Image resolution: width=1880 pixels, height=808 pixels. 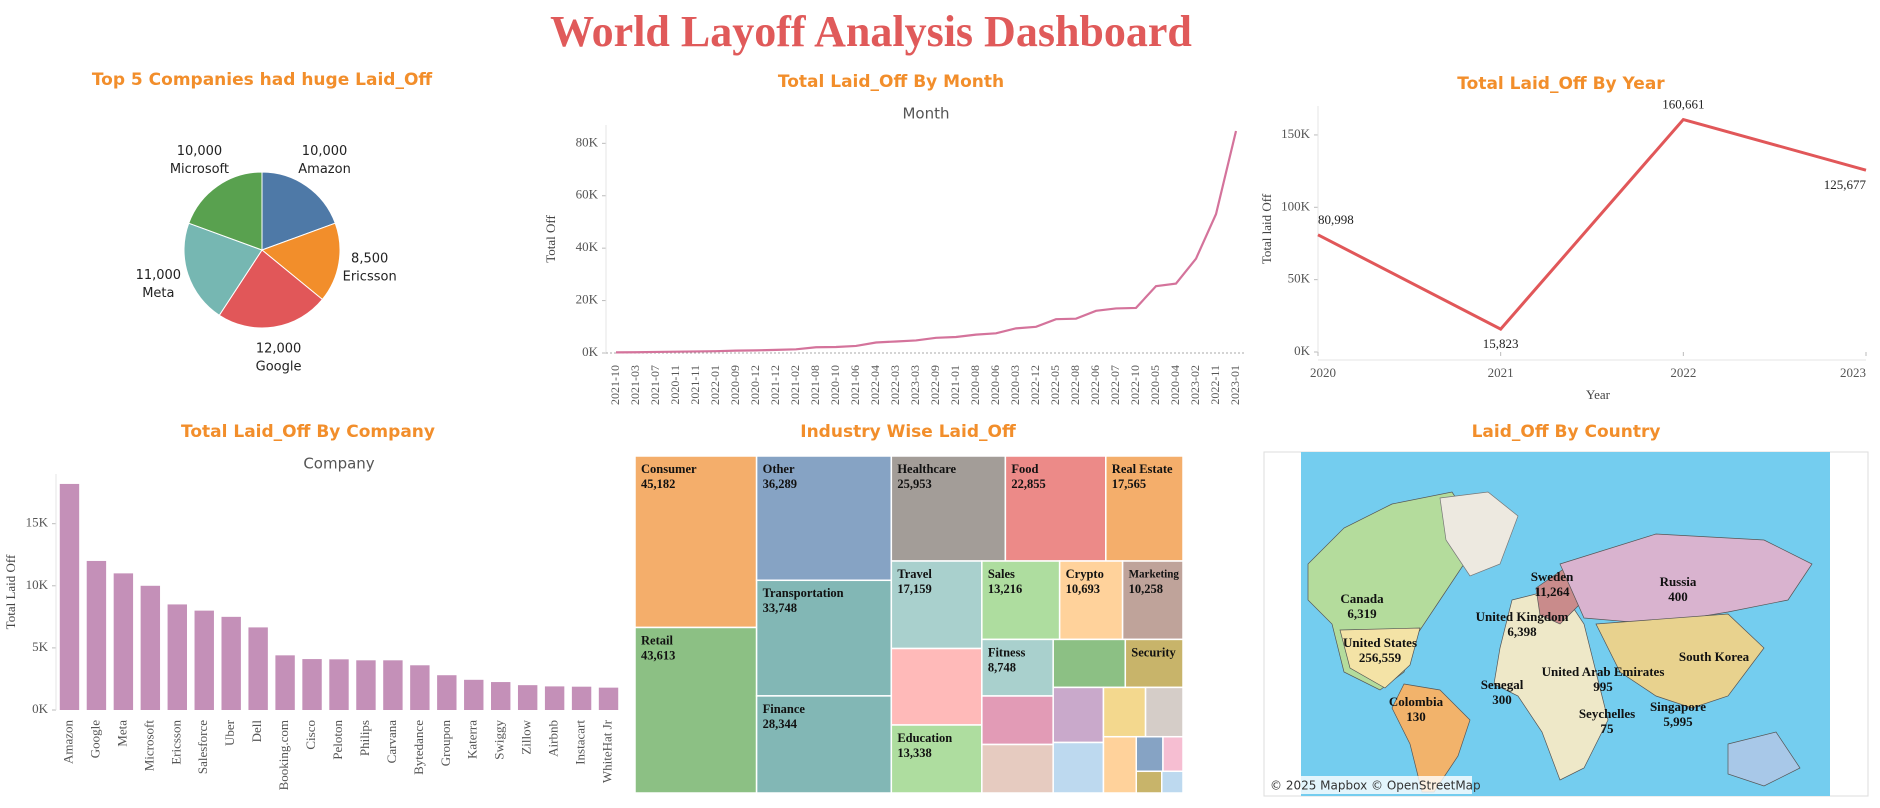 I want to click on x-tick-label: Dell, so click(x=256, y=731).